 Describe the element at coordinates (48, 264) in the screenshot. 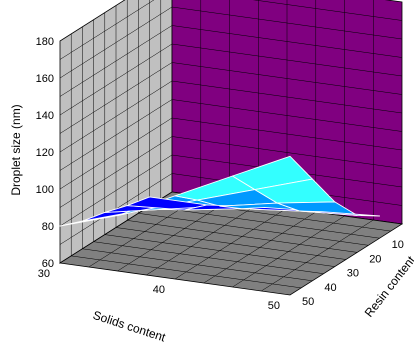

I see `z-tick-label: 60` at that location.